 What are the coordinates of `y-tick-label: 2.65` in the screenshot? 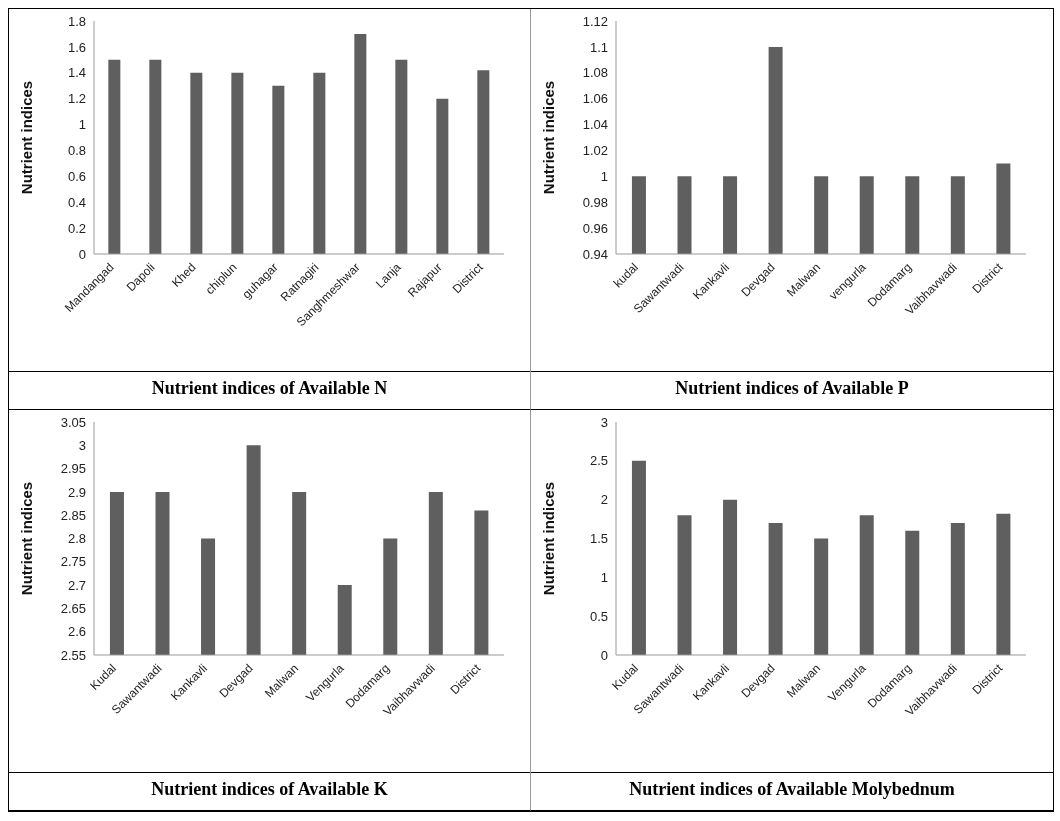 It's located at (73, 609).